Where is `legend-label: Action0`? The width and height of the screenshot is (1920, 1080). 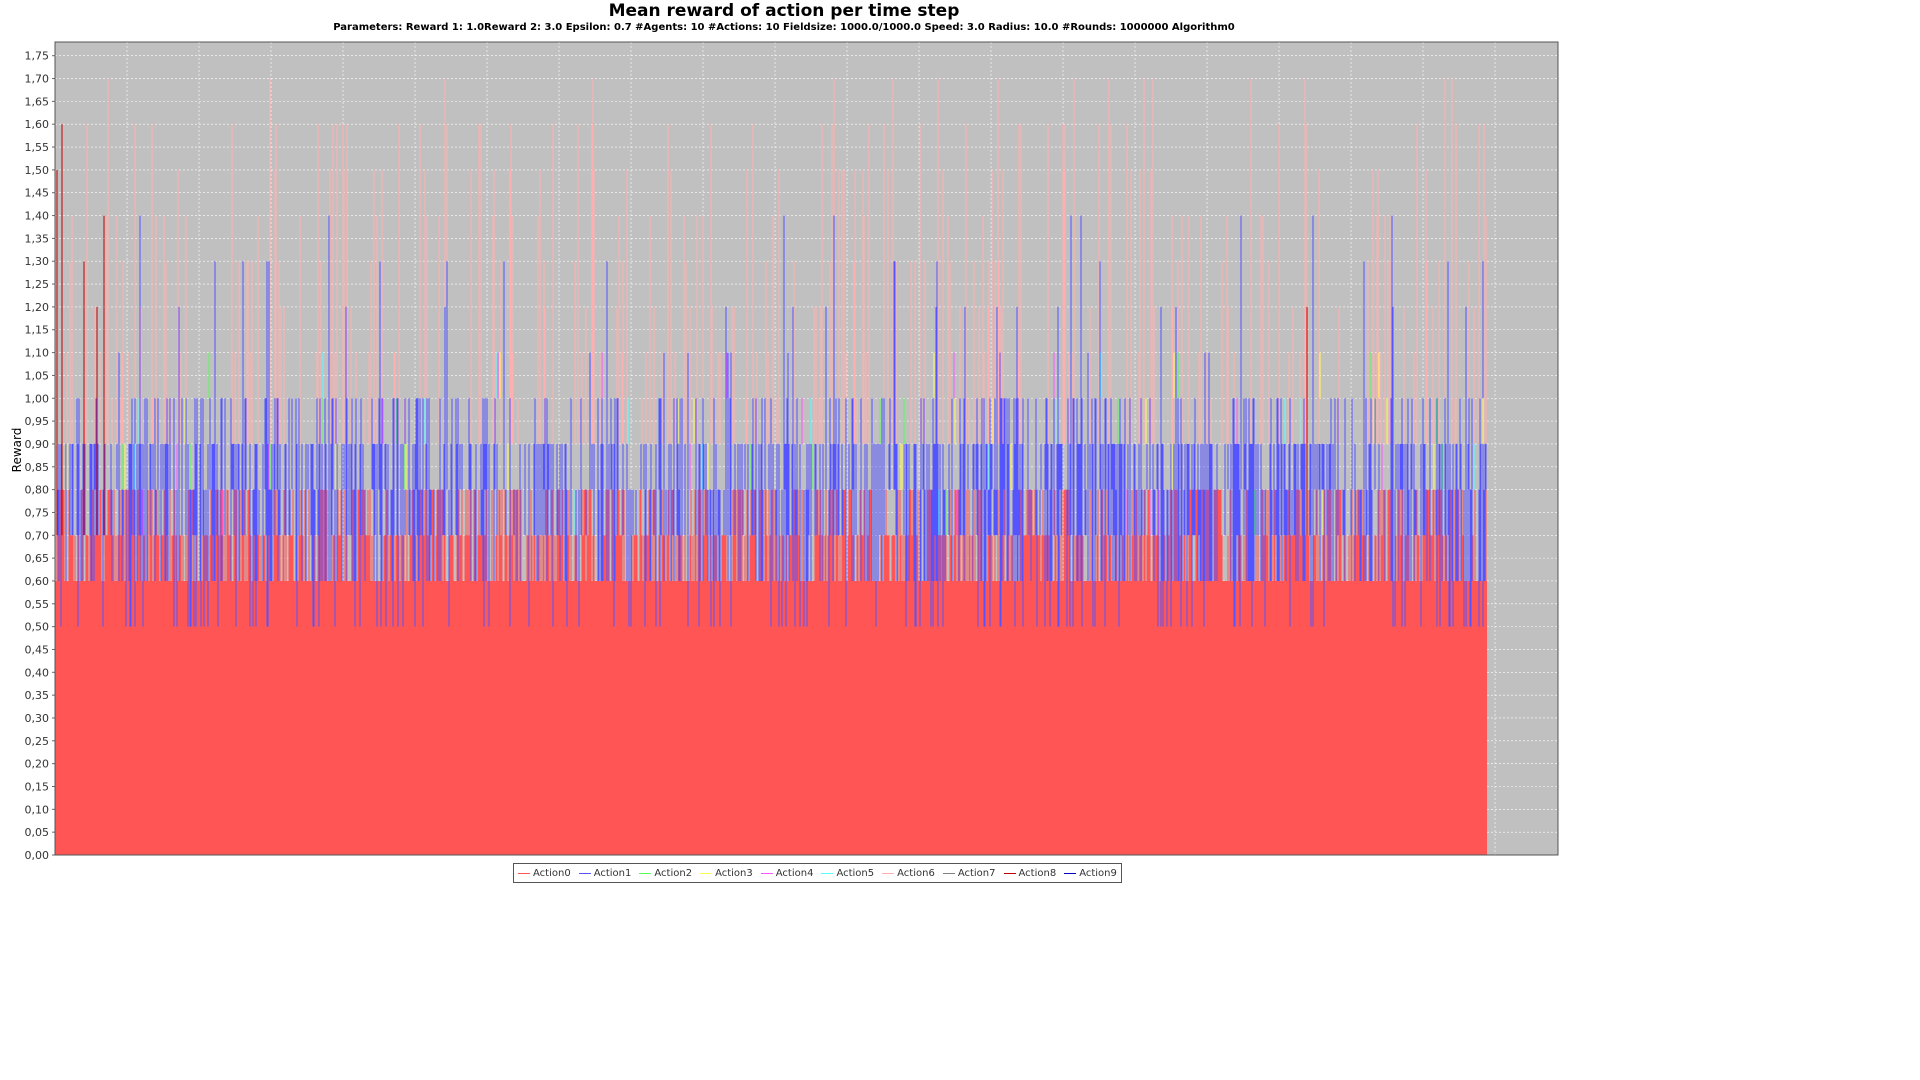 legend-label: Action0 is located at coordinates (552, 873).